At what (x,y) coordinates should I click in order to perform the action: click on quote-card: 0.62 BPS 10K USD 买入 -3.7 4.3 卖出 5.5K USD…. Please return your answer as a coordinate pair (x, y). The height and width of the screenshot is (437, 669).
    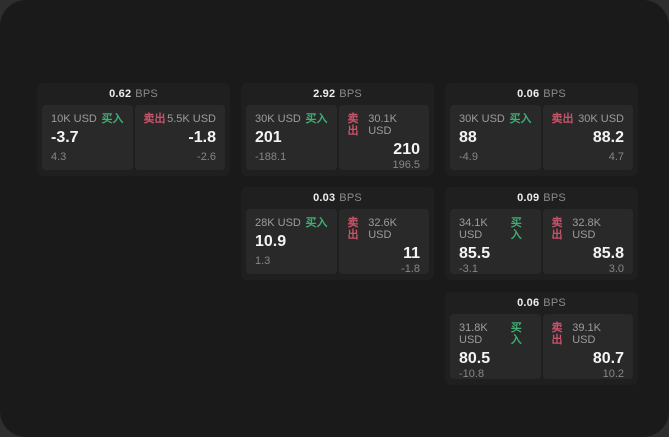
    Looking at the image, I should click on (133, 129).